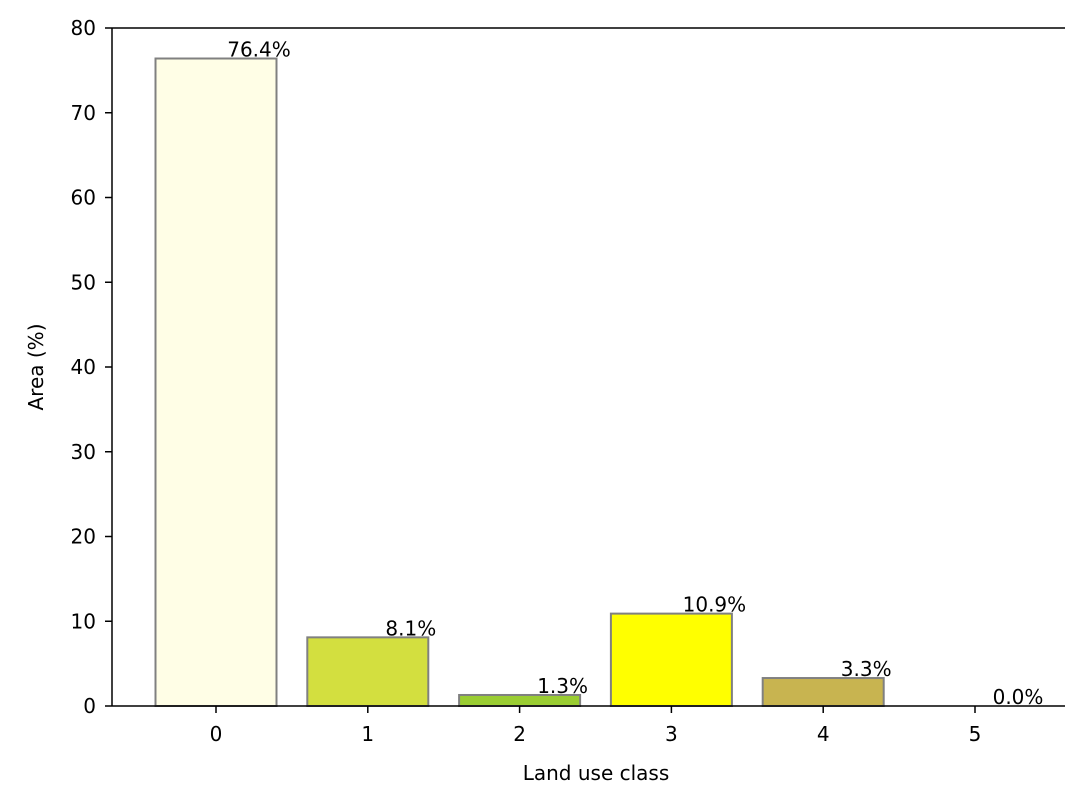  What do you see at coordinates (259, 50) in the screenshot?
I see `data-label-0: 76.4%` at bounding box center [259, 50].